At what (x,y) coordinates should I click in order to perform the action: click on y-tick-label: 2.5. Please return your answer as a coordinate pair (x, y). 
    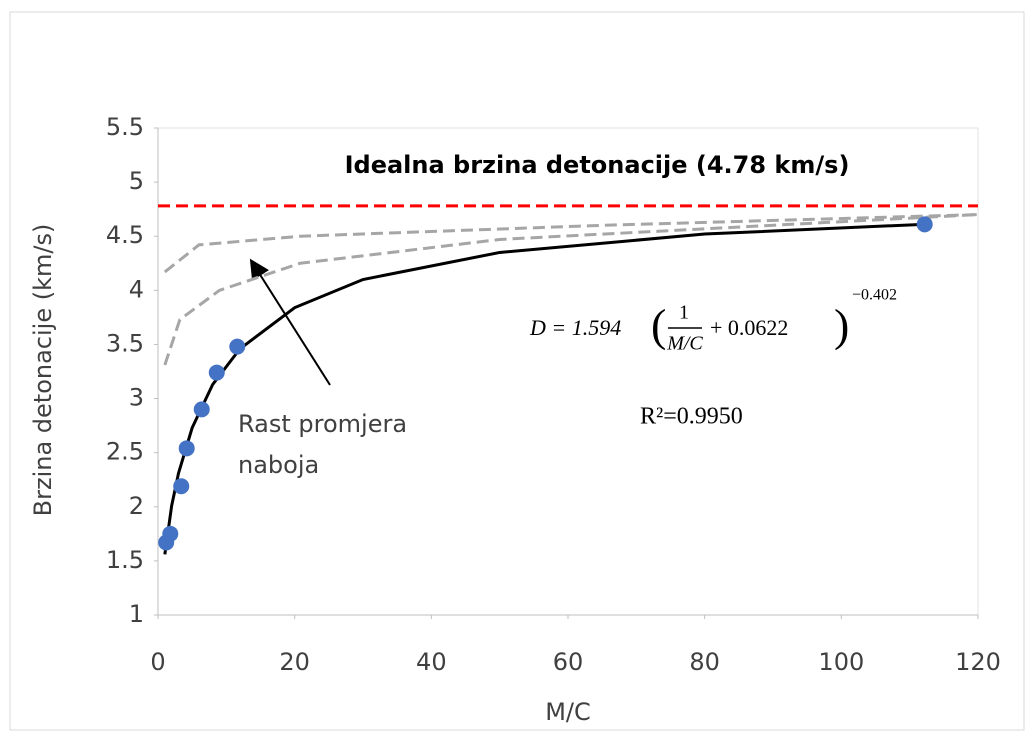
    Looking at the image, I should click on (125, 452).